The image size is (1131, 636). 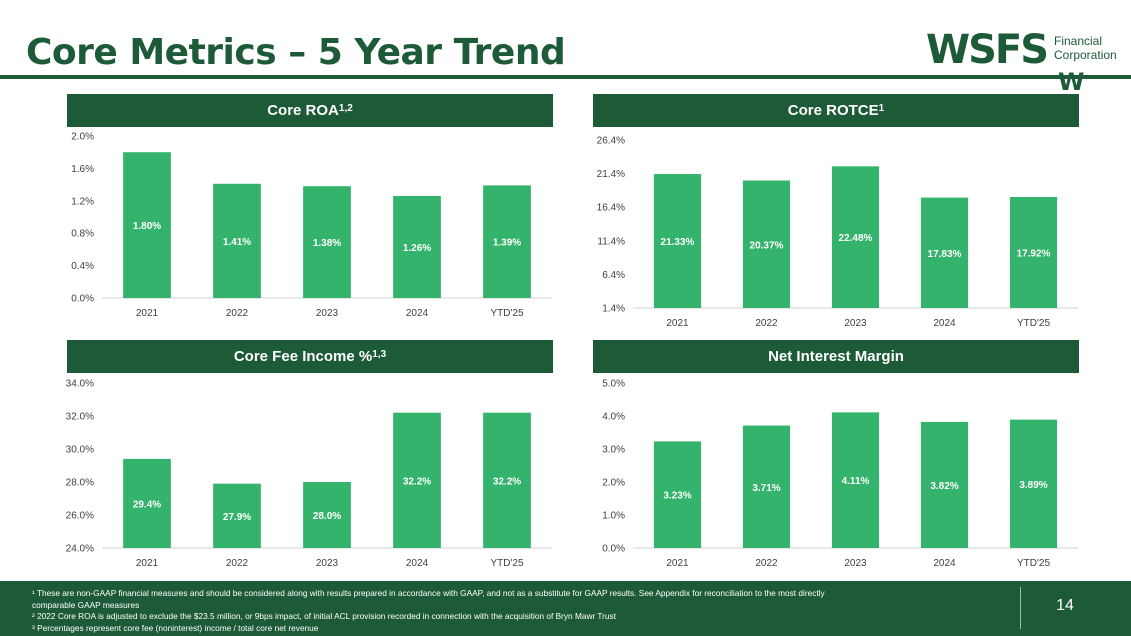 I want to click on bar-value-label: 4.11%, so click(x=856, y=481).